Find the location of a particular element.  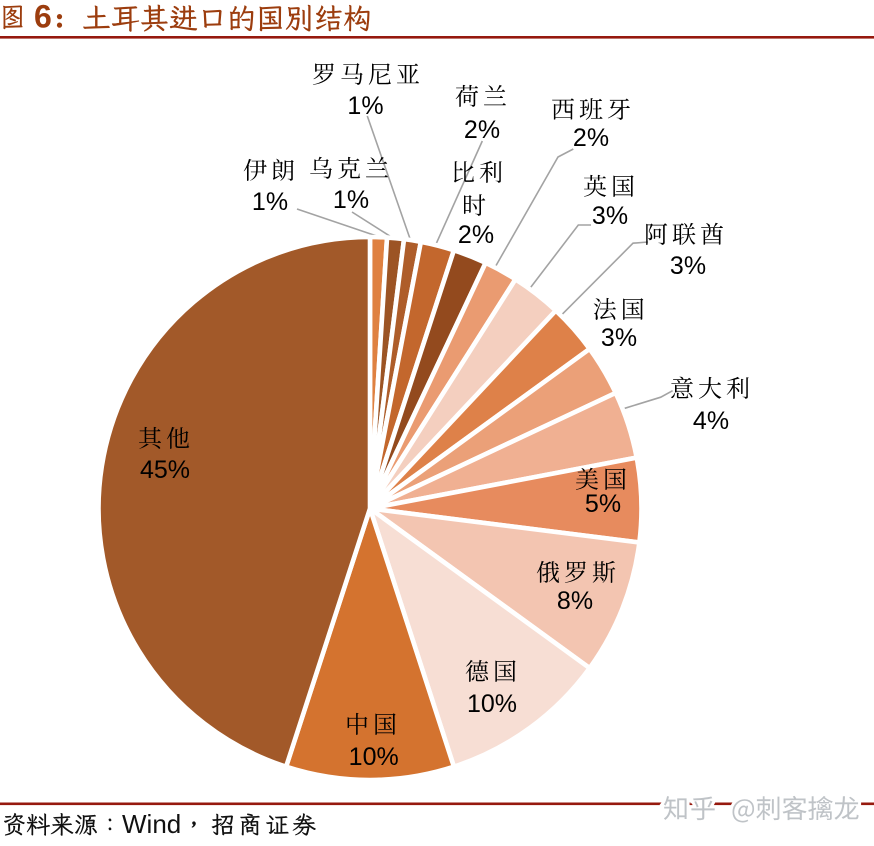

svg-text: 45% is located at coordinates (165, 470).